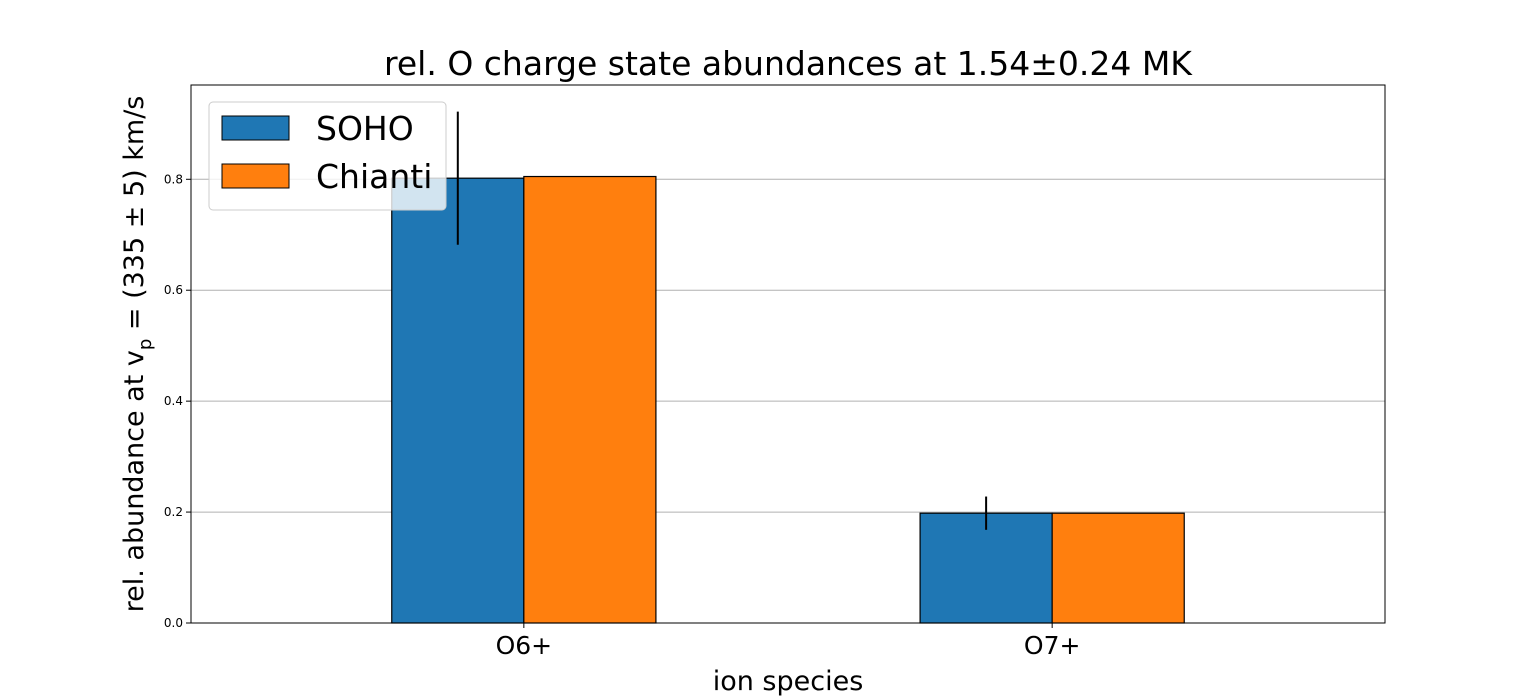 The height and width of the screenshot is (700, 1539). Describe the element at coordinates (788, 641) in the screenshot. I see `x-axis-ticks: O6+ O7+` at that location.